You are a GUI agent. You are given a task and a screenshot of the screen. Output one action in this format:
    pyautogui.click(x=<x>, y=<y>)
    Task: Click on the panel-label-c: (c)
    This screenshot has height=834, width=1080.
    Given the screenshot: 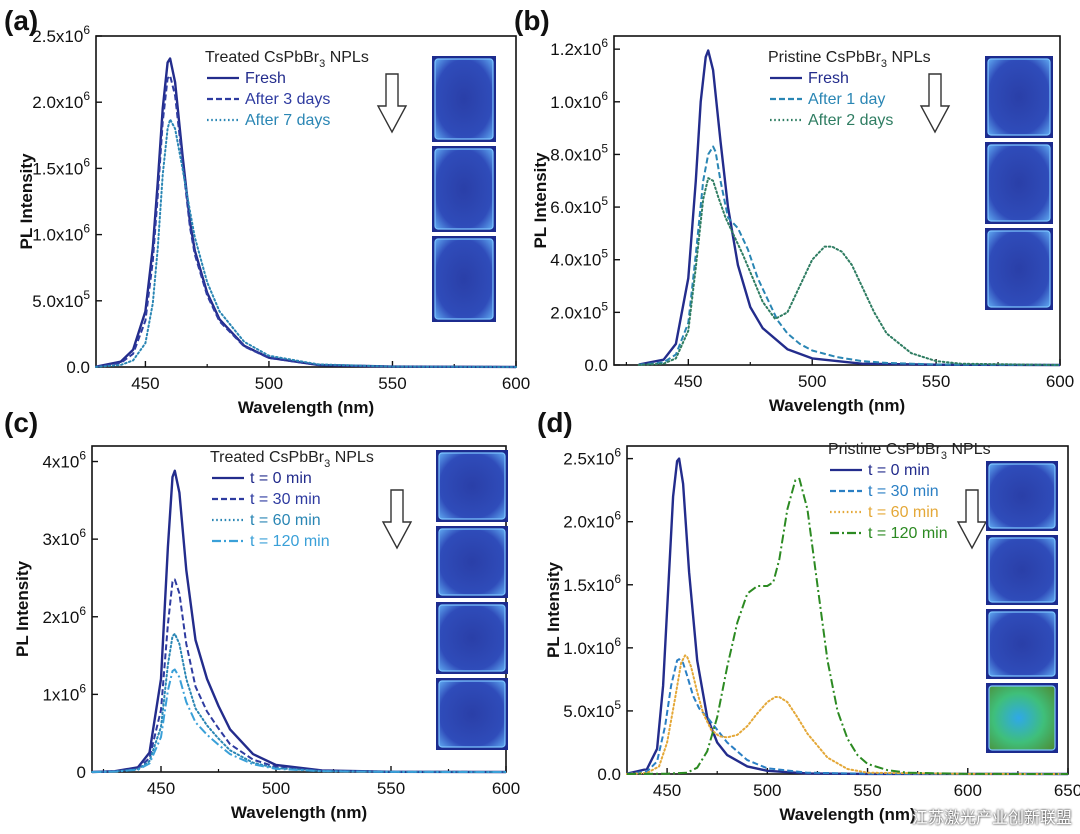 What is the action you would take?
    pyautogui.click(x=21, y=422)
    